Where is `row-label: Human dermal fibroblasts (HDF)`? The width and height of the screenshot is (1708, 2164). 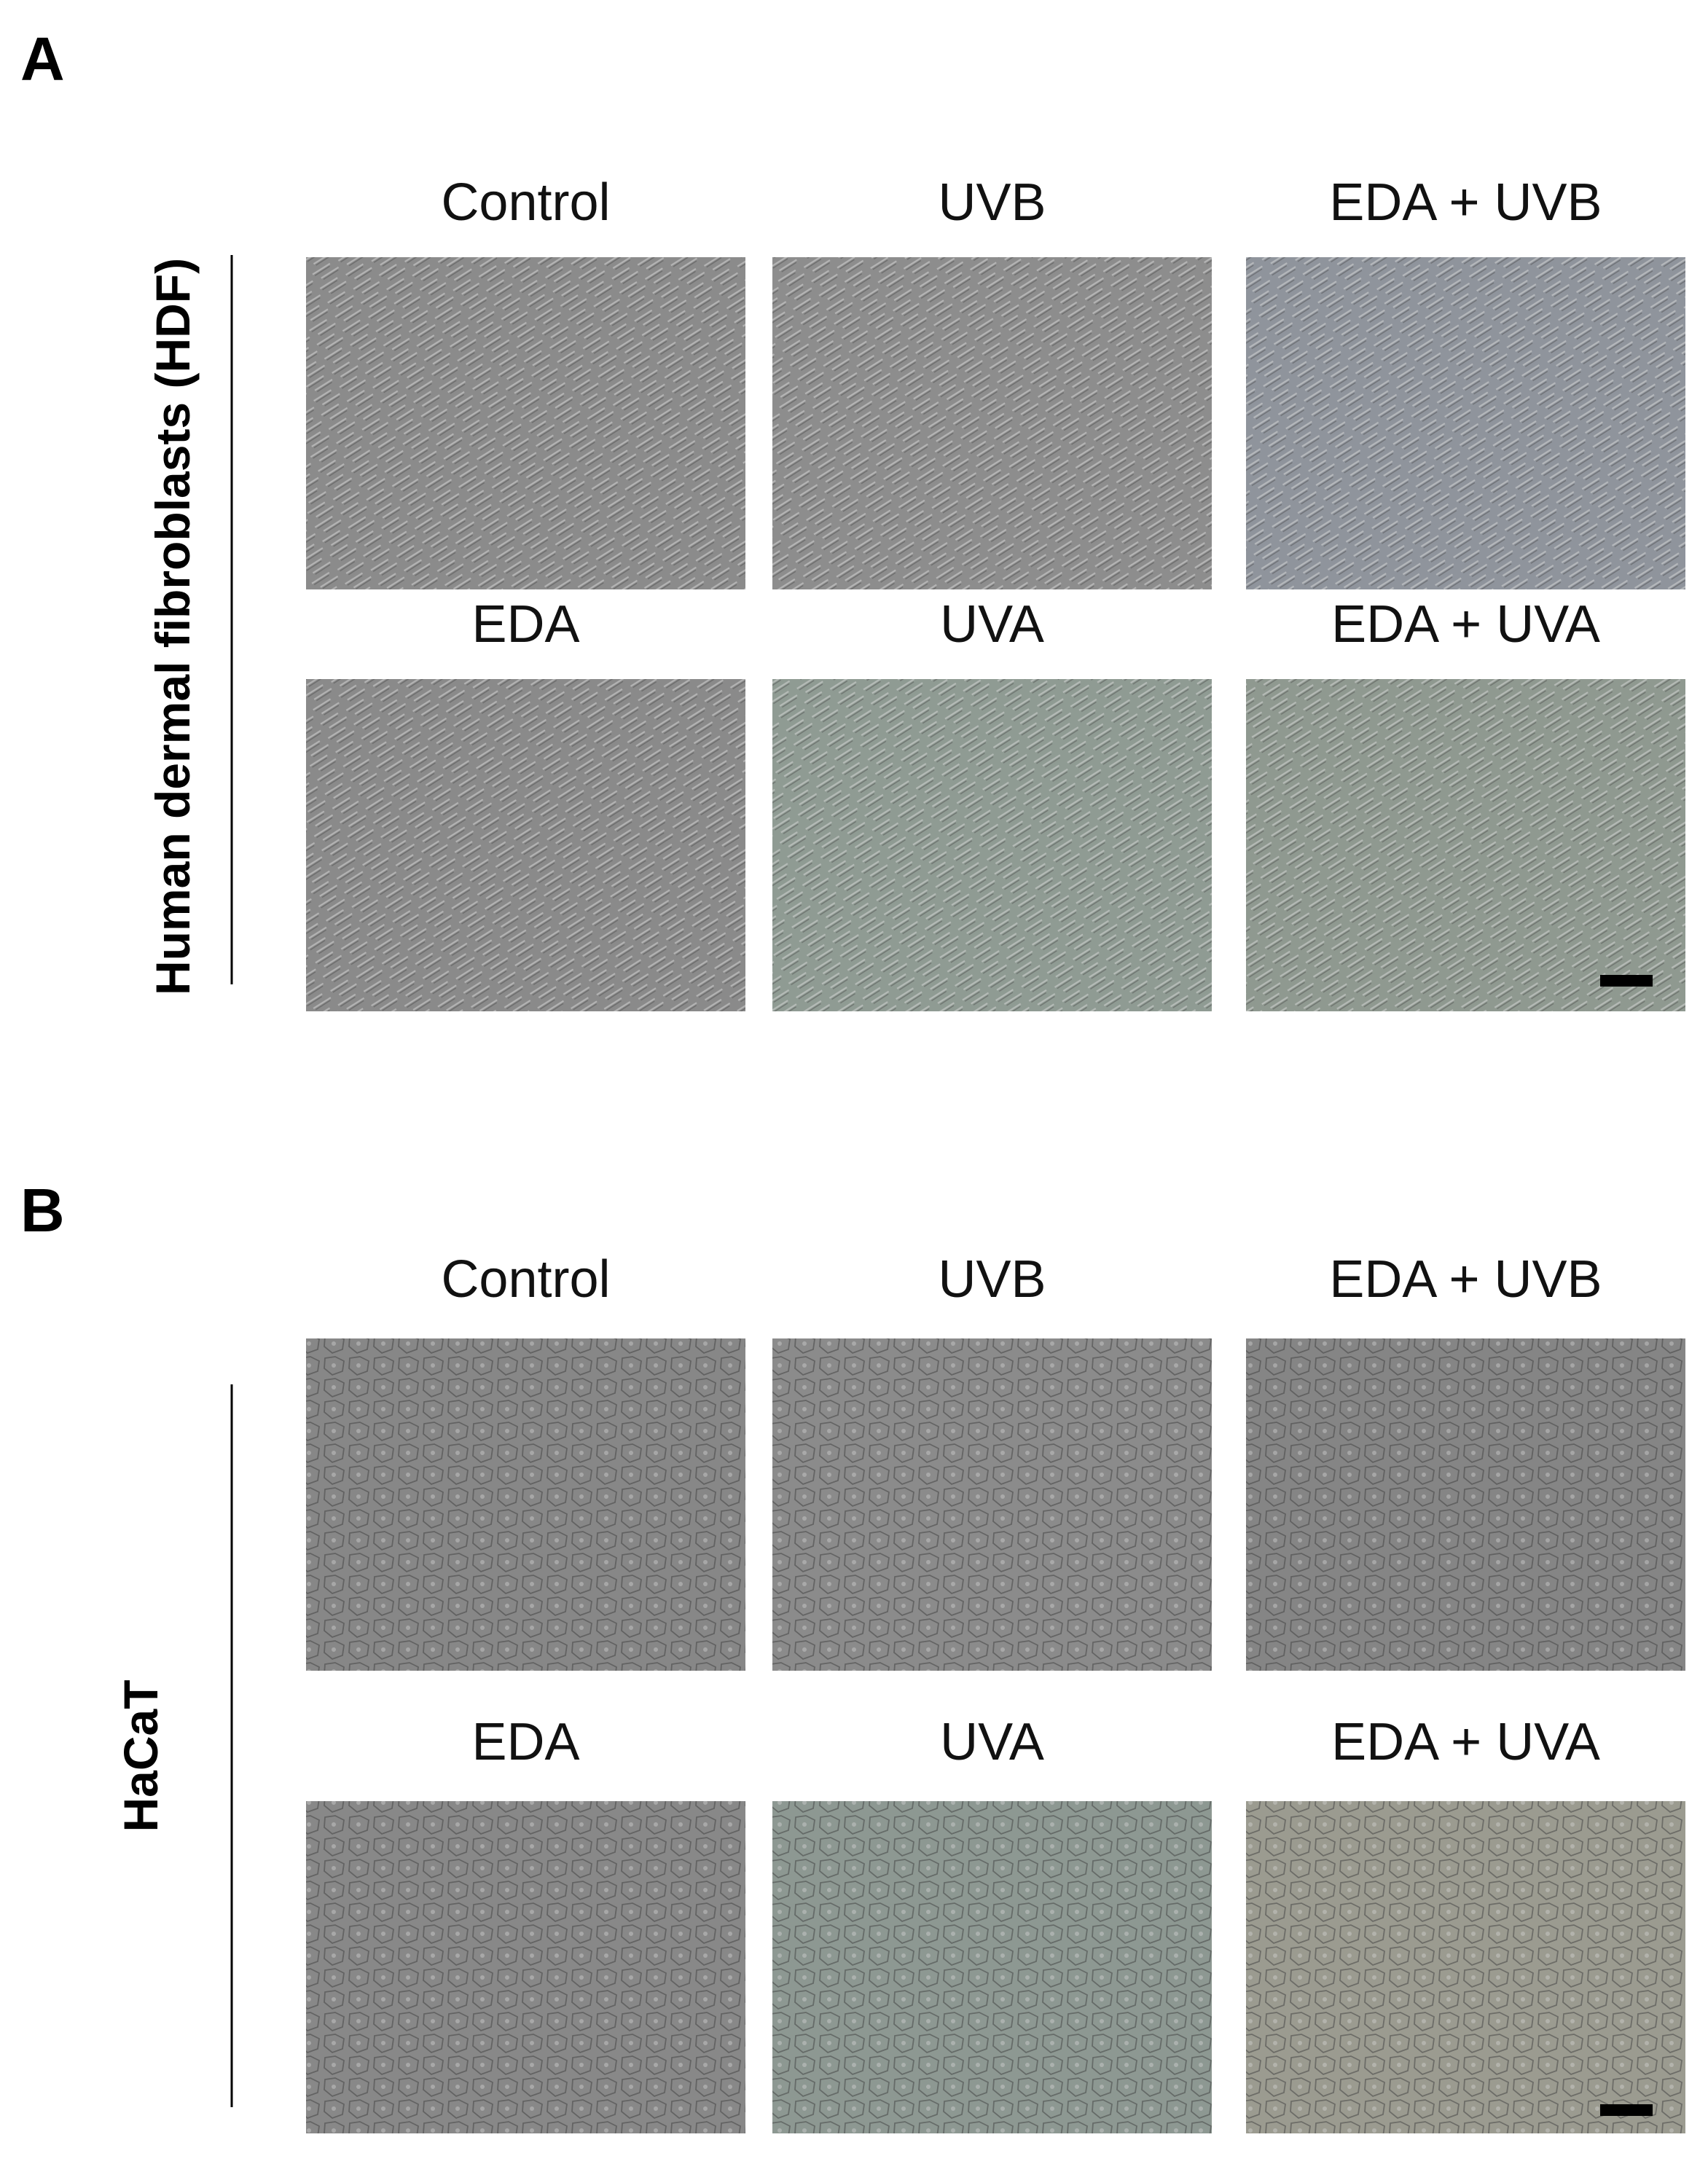 row-label: Human dermal fibroblasts (HDF) is located at coordinates (173, 626).